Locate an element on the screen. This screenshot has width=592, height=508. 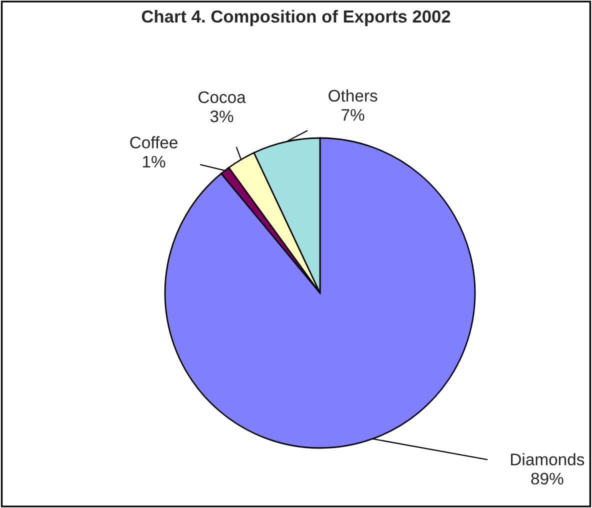
slice-label: Cocoa is located at coordinates (222, 97).